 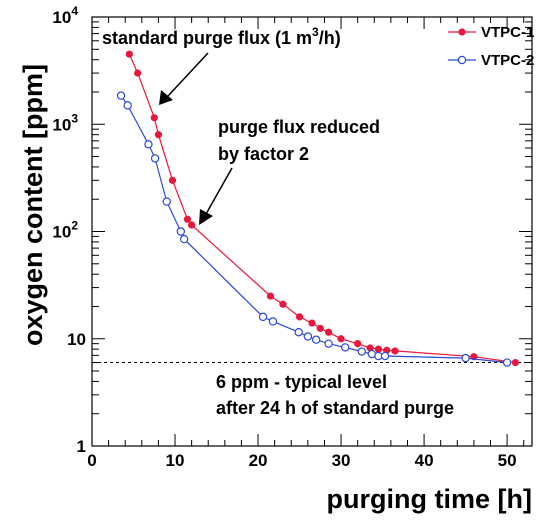 What do you see at coordinates (263, 154) in the screenshot?
I see `annotation-flux-reduced-line2: by factor 2` at bounding box center [263, 154].